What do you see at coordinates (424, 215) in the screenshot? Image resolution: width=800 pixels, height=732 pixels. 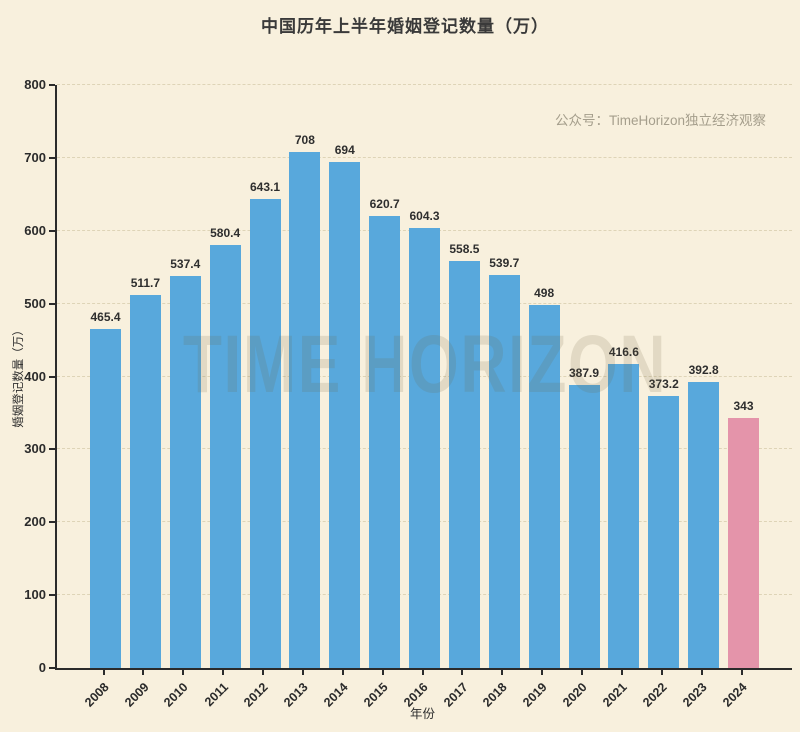 I see `bar-value-label: 604.3` at bounding box center [424, 215].